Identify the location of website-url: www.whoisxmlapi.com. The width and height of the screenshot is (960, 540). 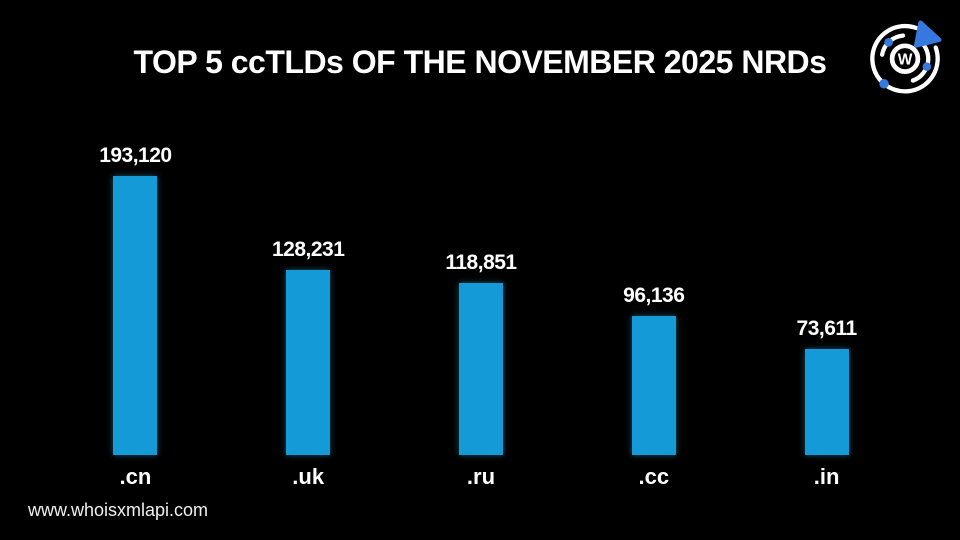
(118, 510).